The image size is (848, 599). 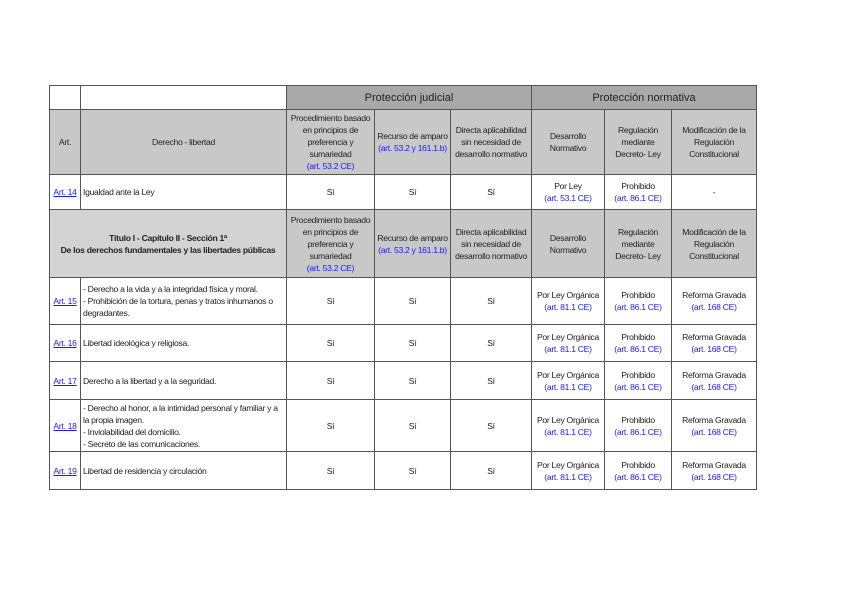 What do you see at coordinates (65, 142) in the screenshot?
I see `header-art: Art.` at bounding box center [65, 142].